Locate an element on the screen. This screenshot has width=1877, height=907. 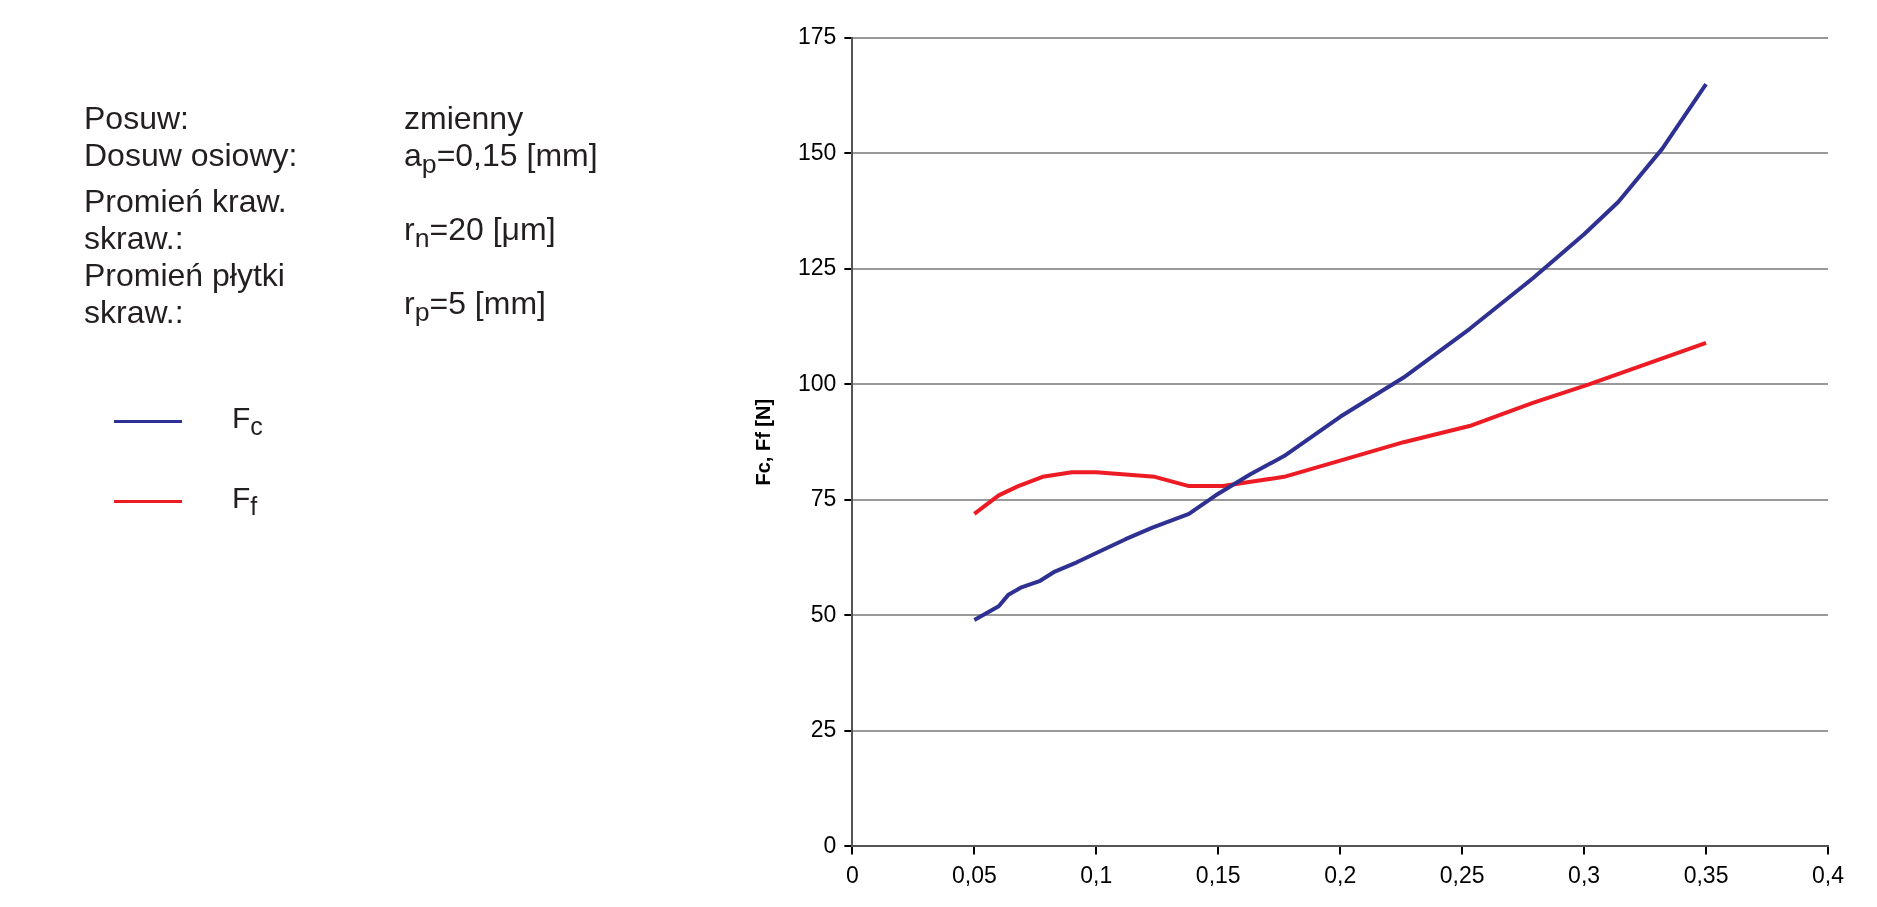
x-tick-label: 0,15 is located at coordinates (1218, 874).